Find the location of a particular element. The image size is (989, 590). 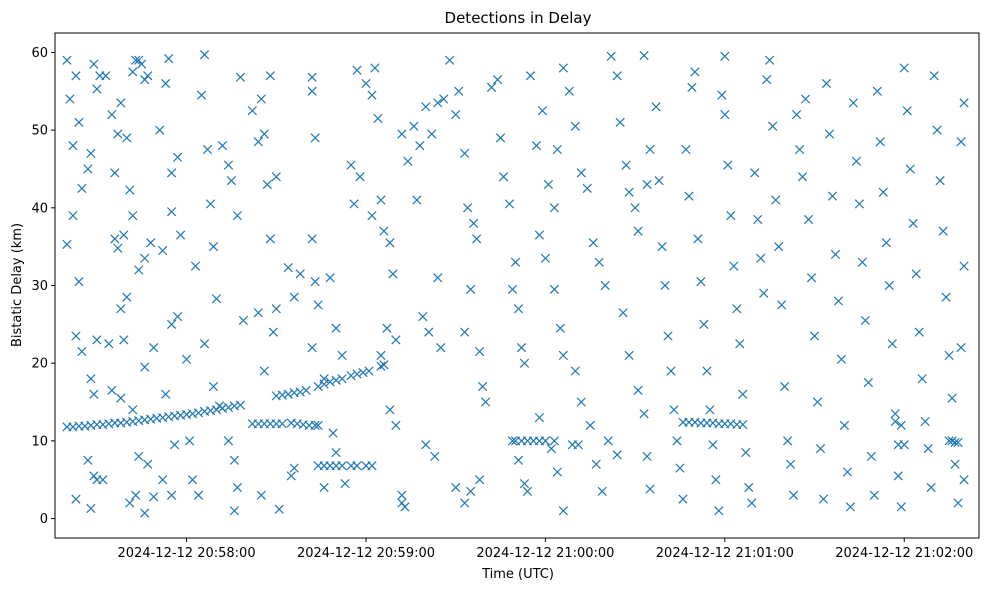

y-tick-label: 30 is located at coordinates (39, 286).